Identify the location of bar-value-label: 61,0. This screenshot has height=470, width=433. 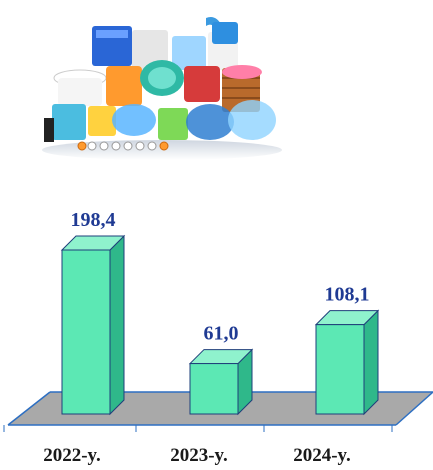
(221, 334).